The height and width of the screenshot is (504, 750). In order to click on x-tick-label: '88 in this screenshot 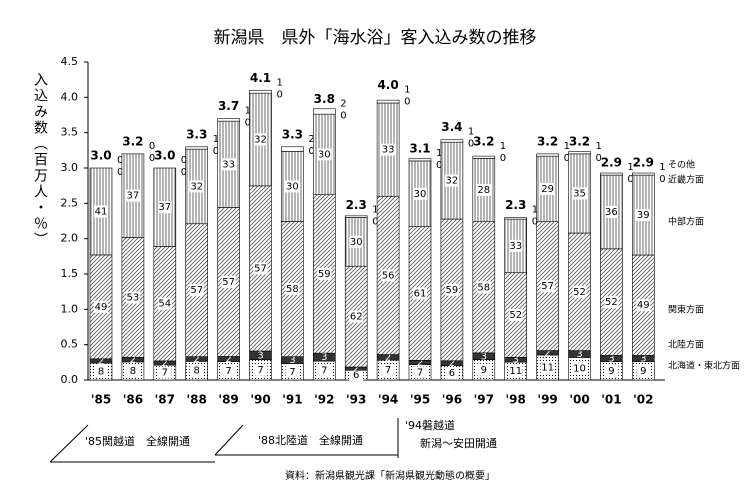, I will do `click(197, 400)`.